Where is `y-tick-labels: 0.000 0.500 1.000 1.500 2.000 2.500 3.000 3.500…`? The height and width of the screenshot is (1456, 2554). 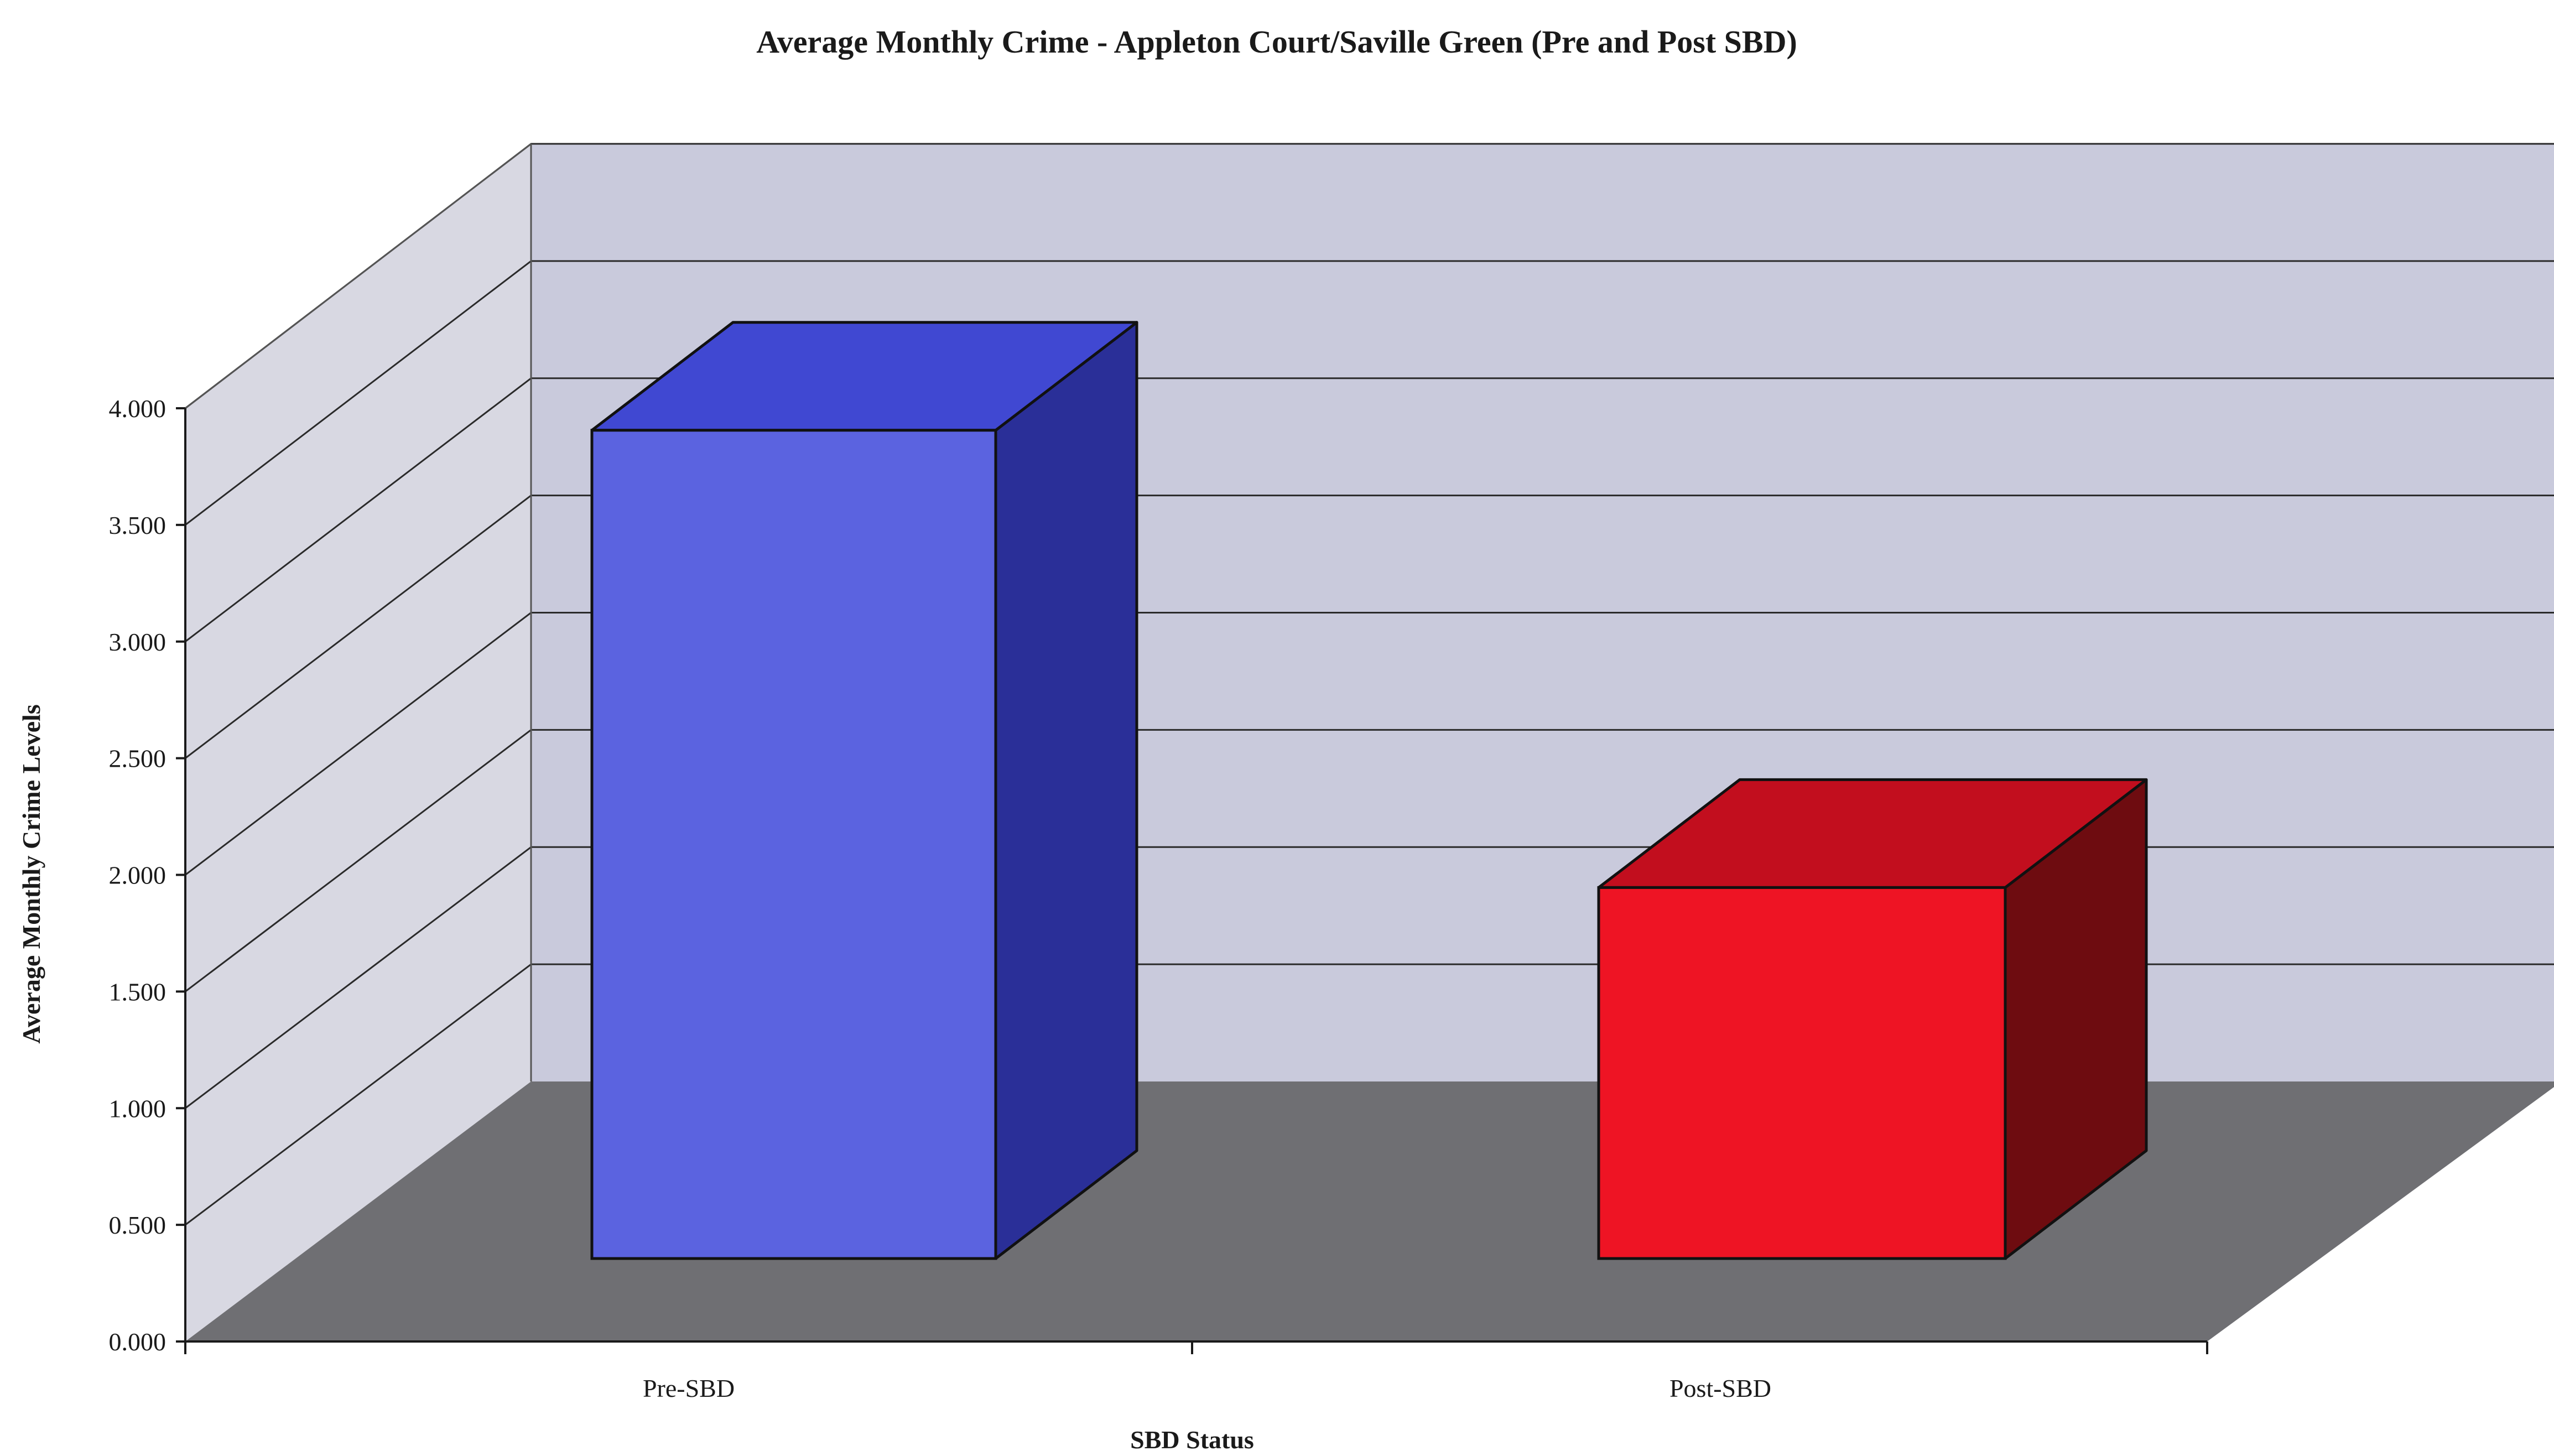
y-tick-labels: 0.000 0.500 1.000 1.500 2.000 2.500 3.000 3.500… is located at coordinates (147, 875).